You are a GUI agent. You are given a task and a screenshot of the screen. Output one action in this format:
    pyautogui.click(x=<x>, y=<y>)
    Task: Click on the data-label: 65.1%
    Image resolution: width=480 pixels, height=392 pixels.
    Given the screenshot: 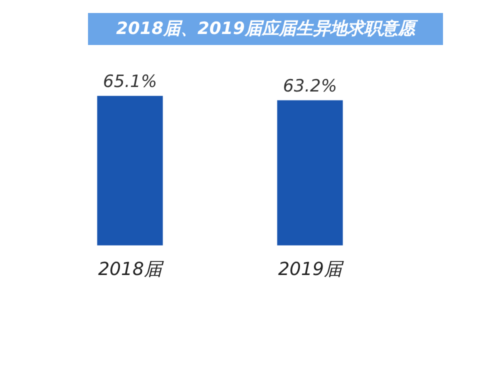 What is the action you would take?
    pyautogui.click(x=130, y=82)
    